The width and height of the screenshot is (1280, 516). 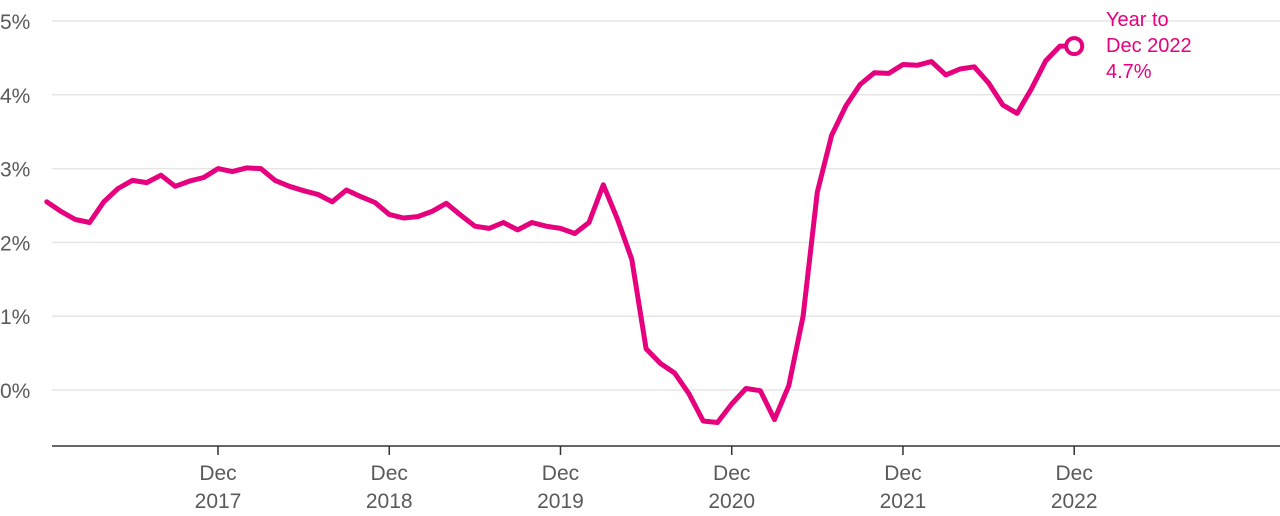 I want to click on annotation-line: 4.7%, so click(x=1129, y=72).